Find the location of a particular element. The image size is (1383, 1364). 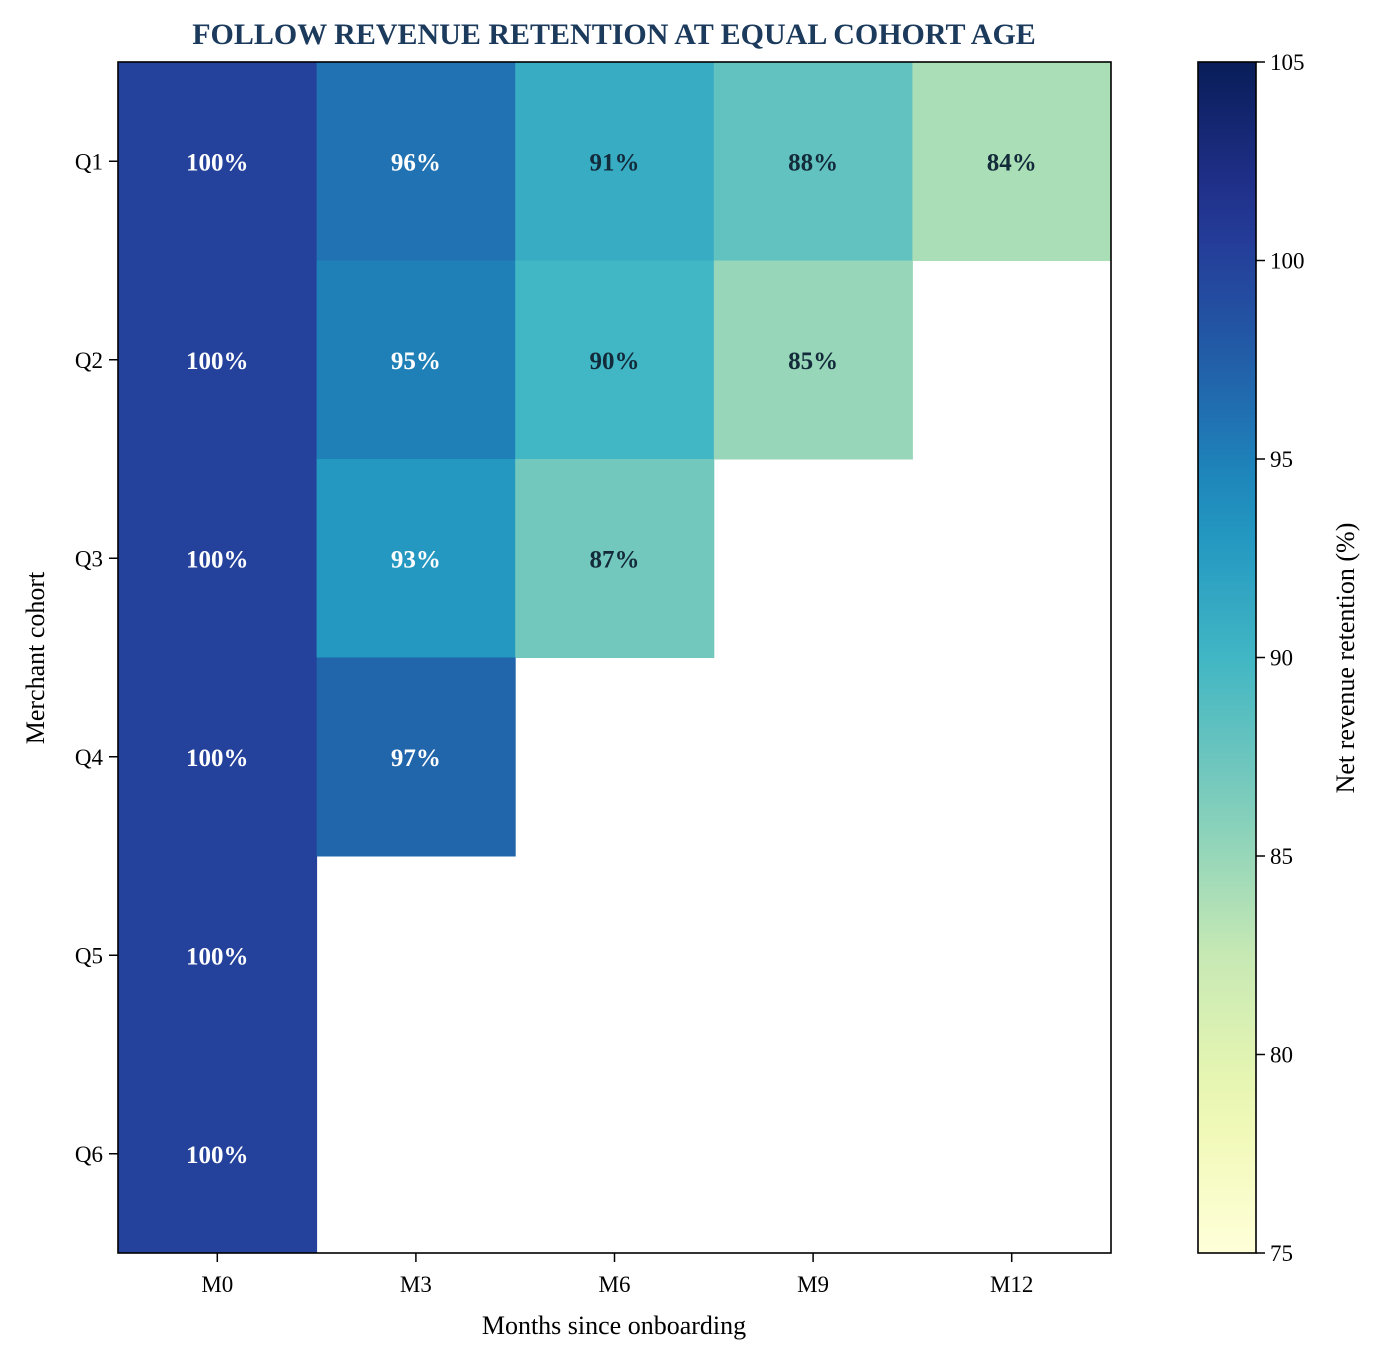

x-tick-label: M9 is located at coordinates (813, 1284).